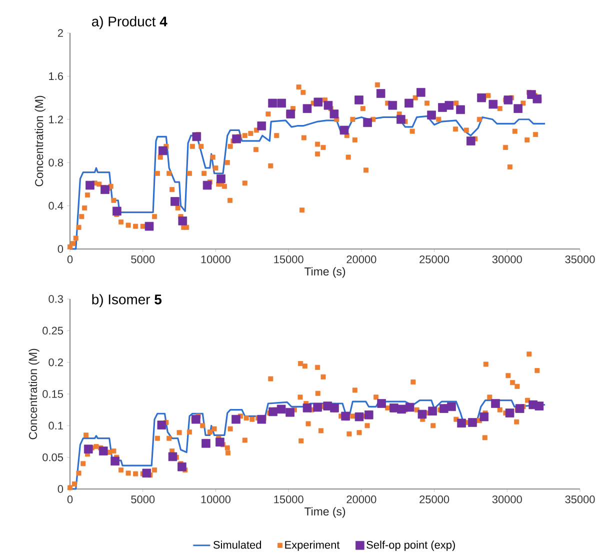  What do you see at coordinates (56, 120) in the screenshot?
I see `y-tick-label: 1.2` at bounding box center [56, 120].